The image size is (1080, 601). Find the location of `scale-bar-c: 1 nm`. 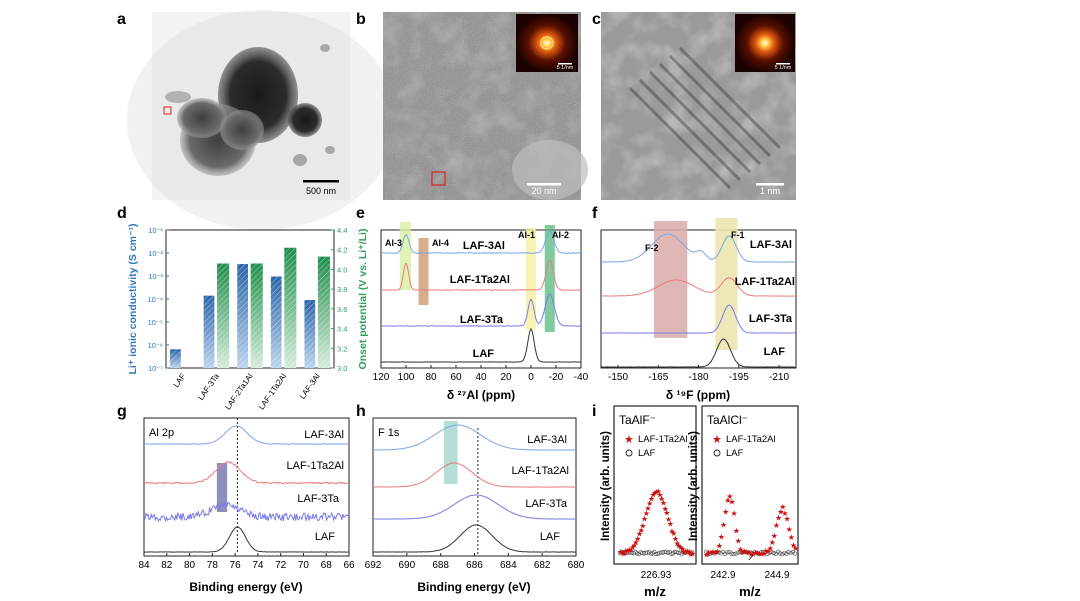

scale-bar-c: 1 nm is located at coordinates (770, 191).